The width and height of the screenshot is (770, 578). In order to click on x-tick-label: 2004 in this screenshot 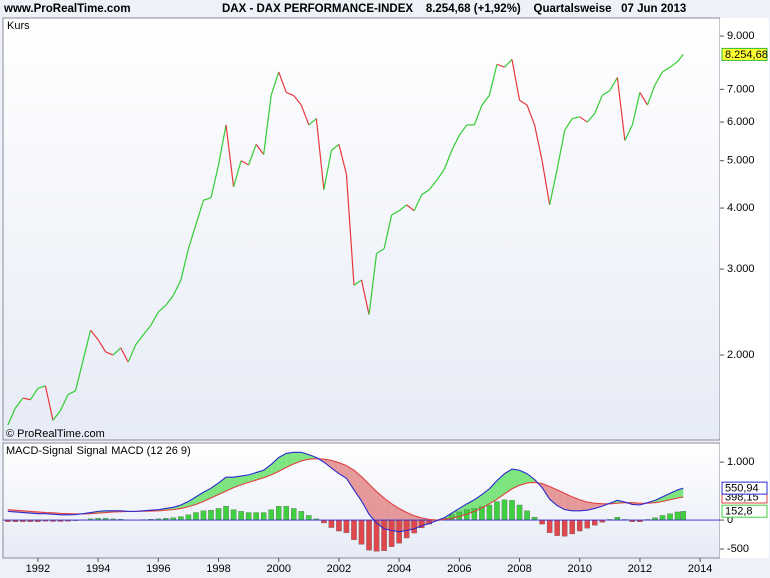, I will do `click(399, 569)`.